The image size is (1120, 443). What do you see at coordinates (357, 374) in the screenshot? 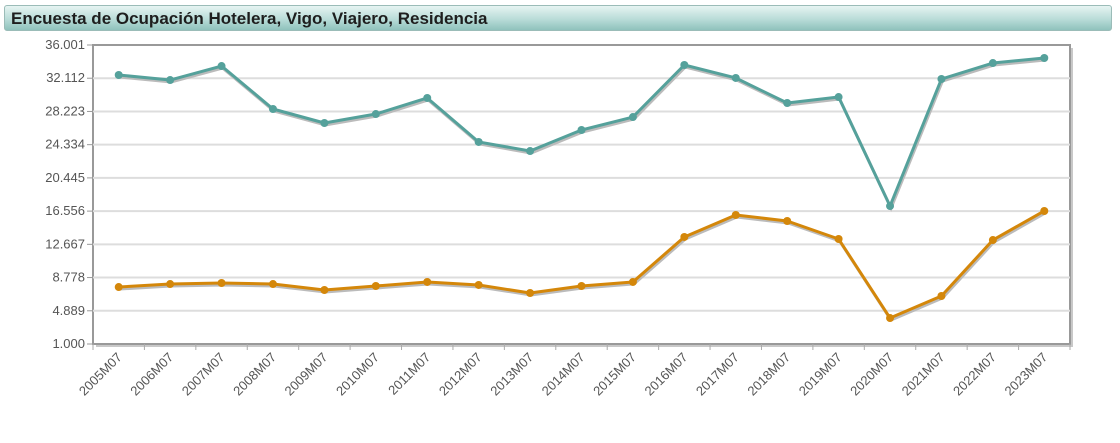
I see `x-tick-label: 2010M07` at bounding box center [357, 374].